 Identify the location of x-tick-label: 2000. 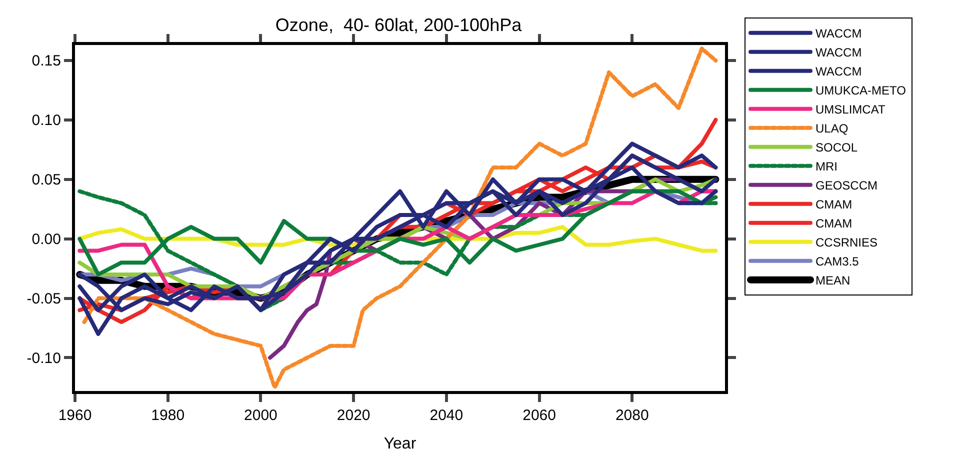
(261, 415).